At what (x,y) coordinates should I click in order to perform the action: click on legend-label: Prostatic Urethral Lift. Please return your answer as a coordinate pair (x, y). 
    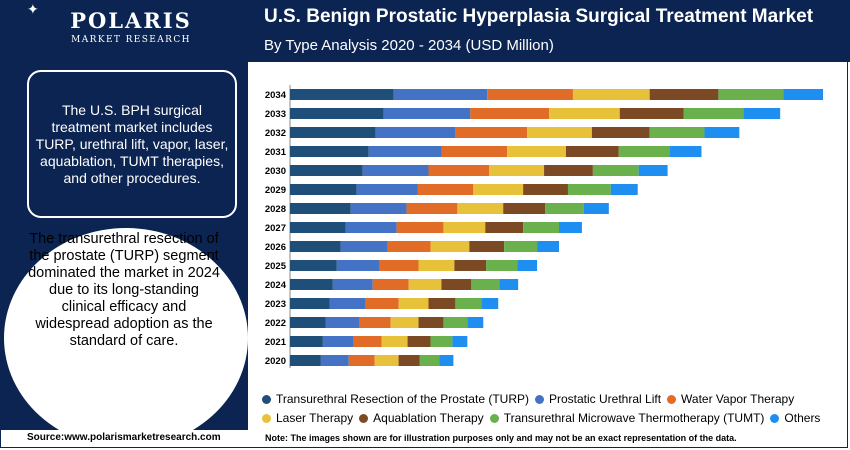
    Looking at the image, I should click on (605, 399).